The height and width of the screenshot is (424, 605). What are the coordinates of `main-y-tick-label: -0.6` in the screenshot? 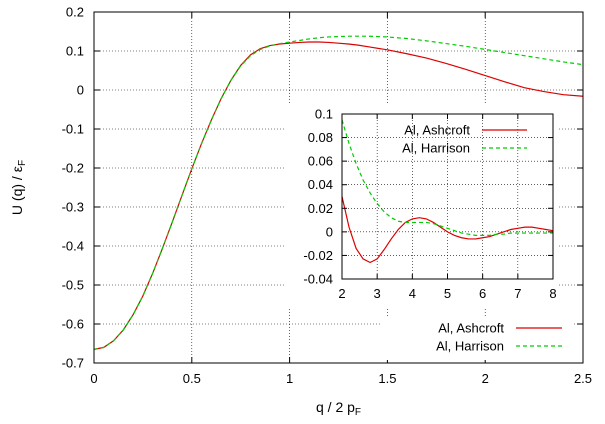 It's located at (73, 324).